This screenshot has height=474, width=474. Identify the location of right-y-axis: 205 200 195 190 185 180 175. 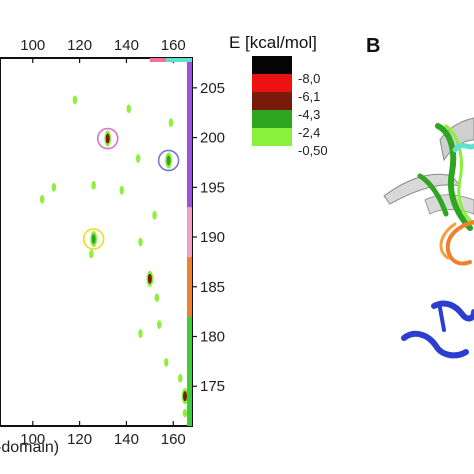
(208, 237).